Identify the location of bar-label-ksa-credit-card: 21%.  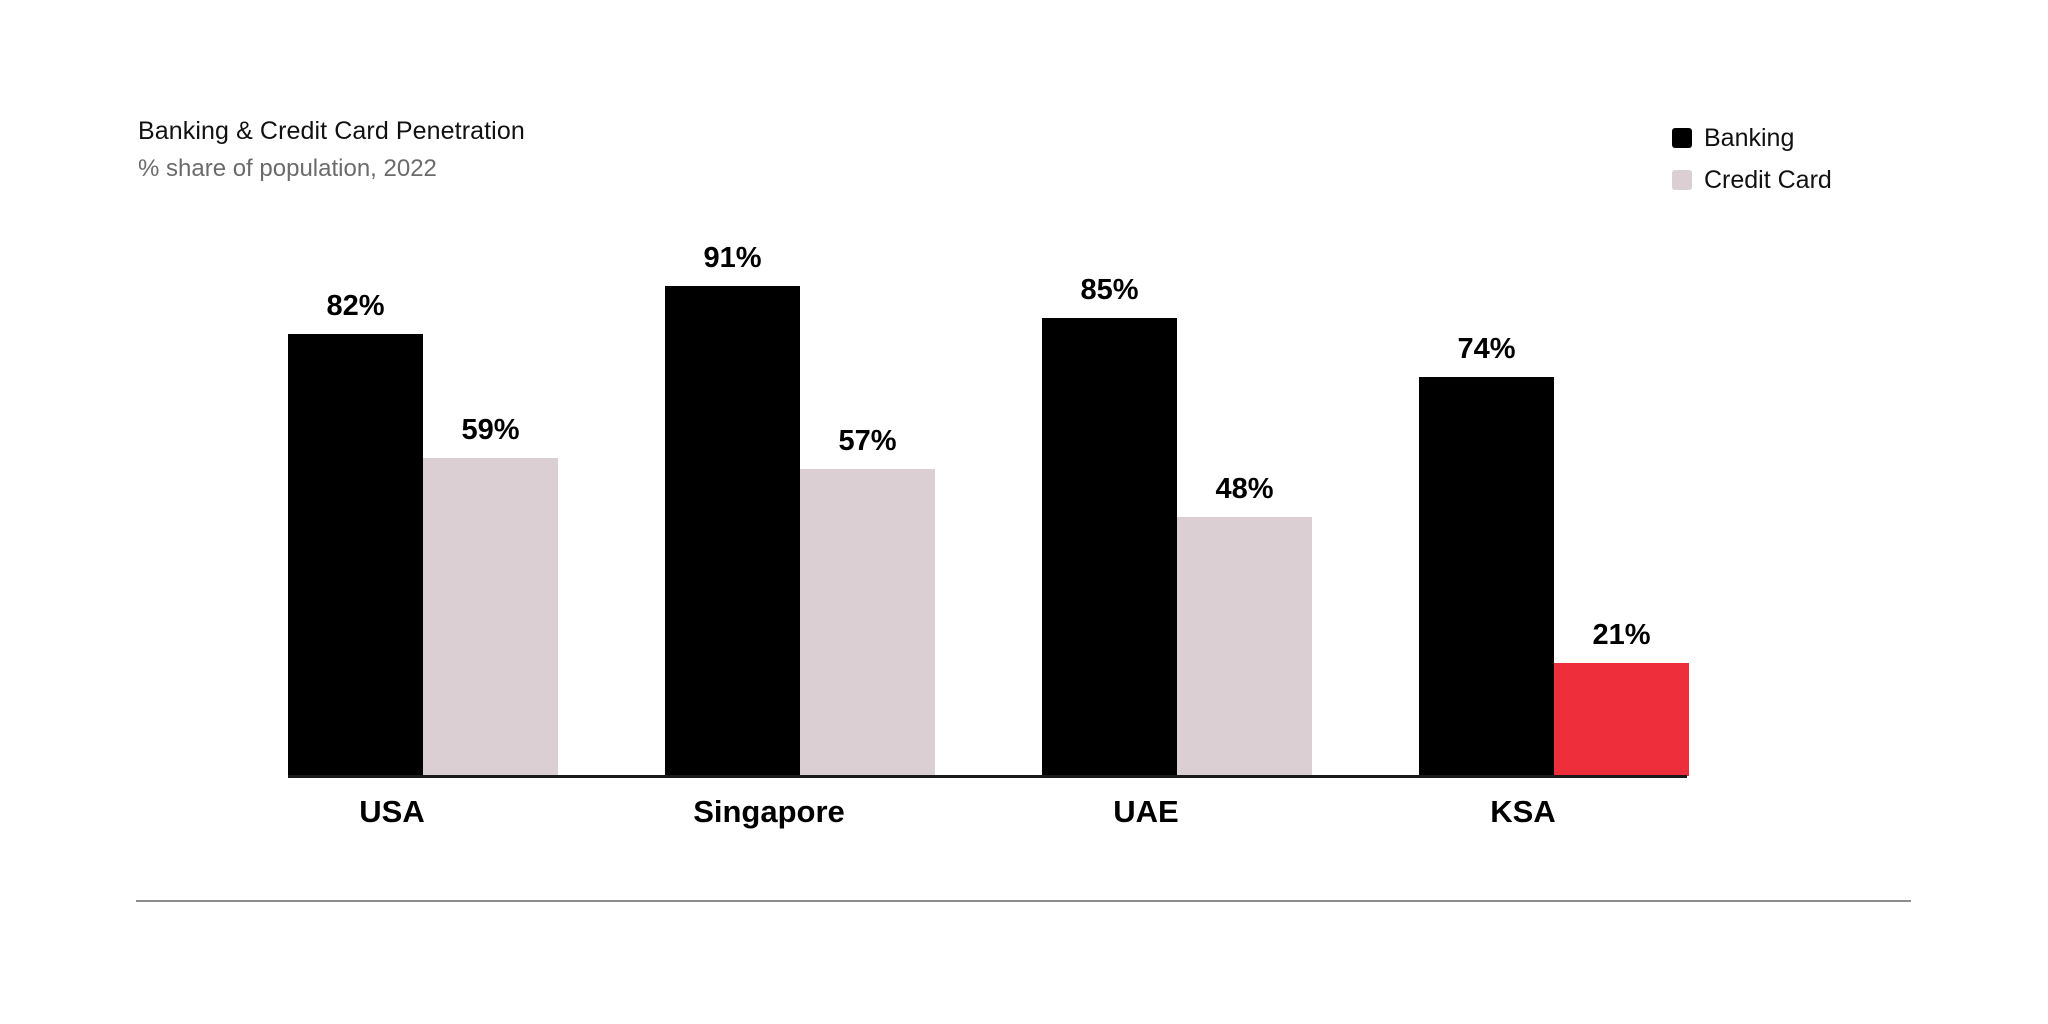
(1621, 634).